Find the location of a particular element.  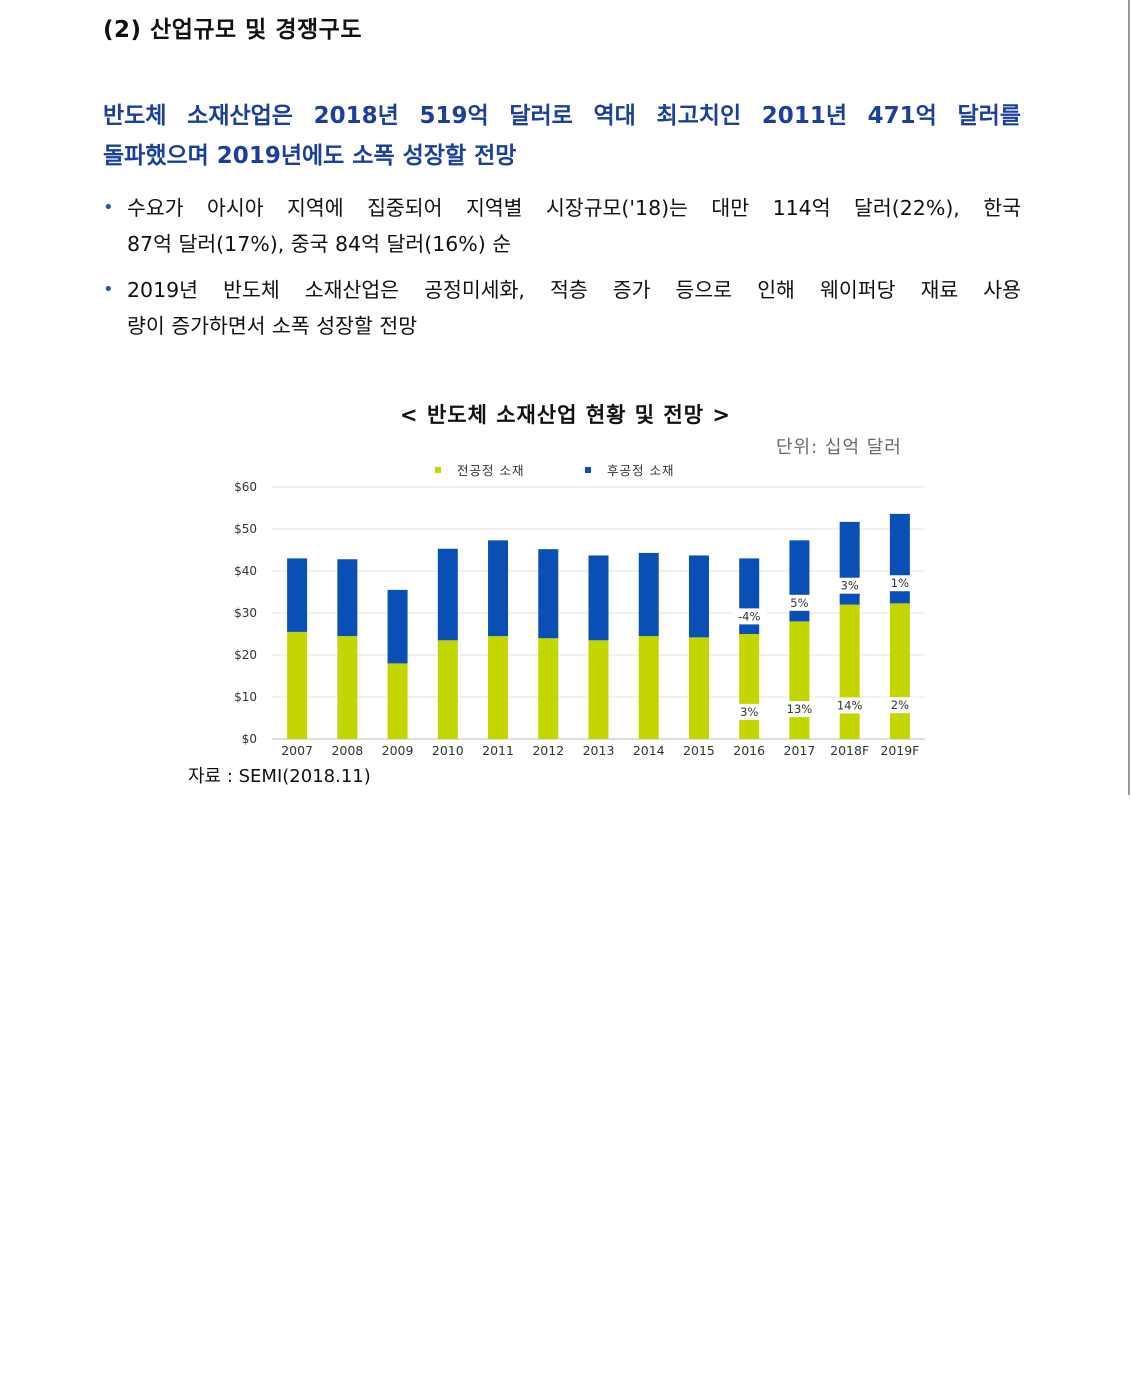

chart-title: < 반도체 소재산업 현황 및 전망 > is located at coordinates (565, 415).